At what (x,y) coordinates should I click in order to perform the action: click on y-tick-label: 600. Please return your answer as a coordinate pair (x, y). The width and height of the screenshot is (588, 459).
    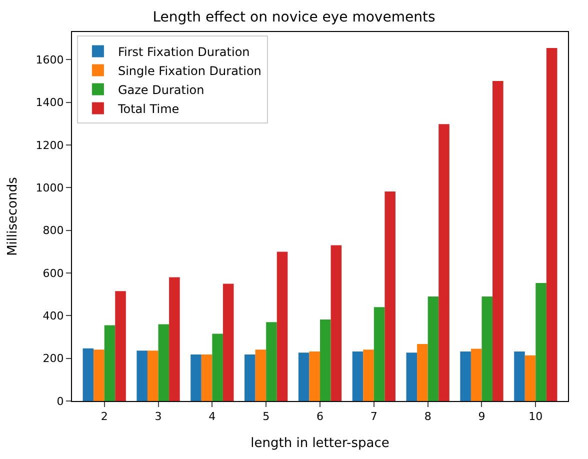
    Looking at the image, I should click on (53, 273).